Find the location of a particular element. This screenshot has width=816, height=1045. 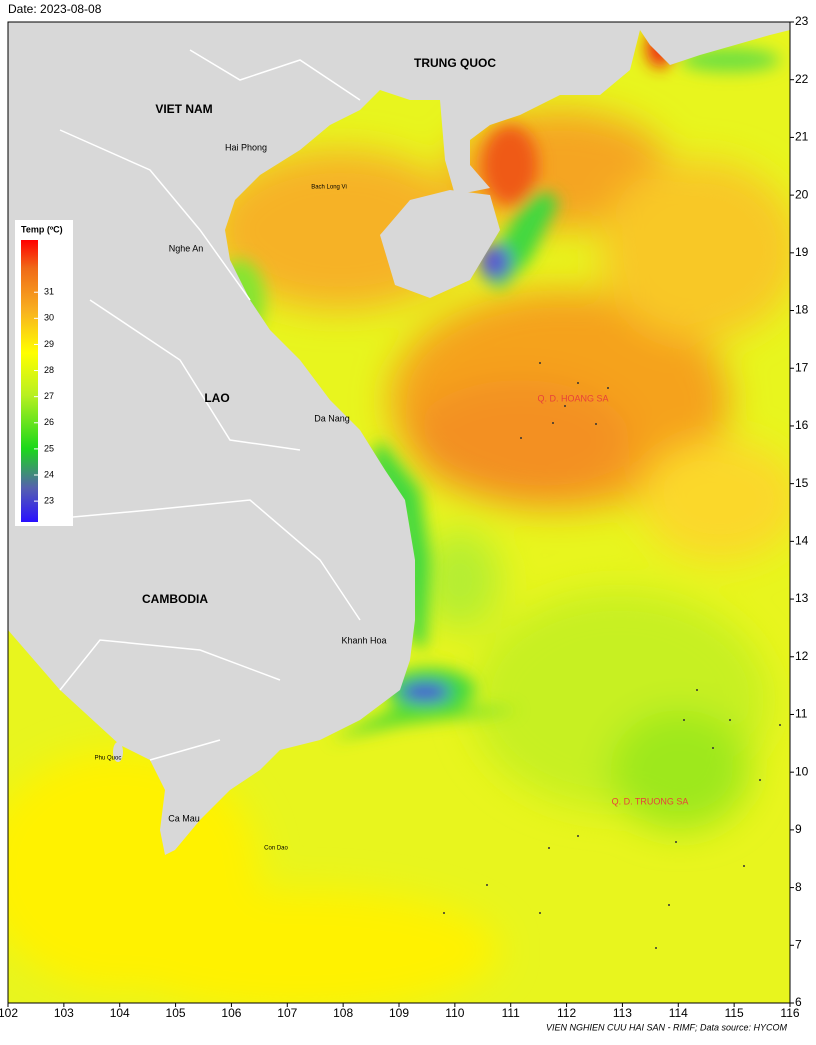

place-label: Bach Long Vi is located at coordinates (329, 188).